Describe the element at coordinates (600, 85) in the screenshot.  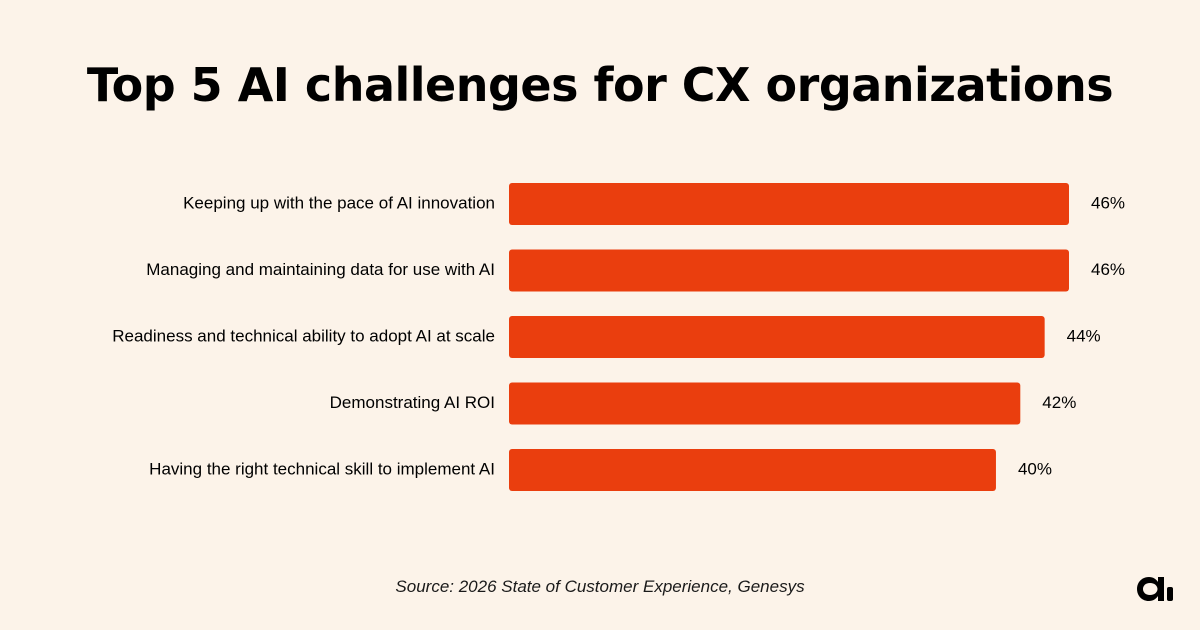
I see `chart-title: Top 5 AI challenges for CX organizations` at that location.